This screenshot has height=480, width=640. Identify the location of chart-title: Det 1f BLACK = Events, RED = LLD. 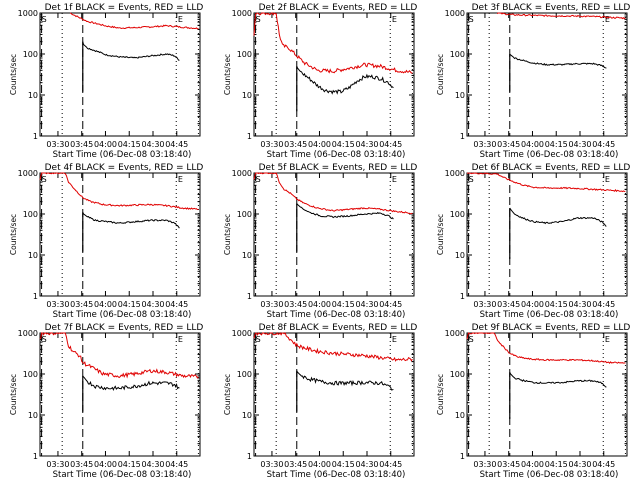
(124, 8).